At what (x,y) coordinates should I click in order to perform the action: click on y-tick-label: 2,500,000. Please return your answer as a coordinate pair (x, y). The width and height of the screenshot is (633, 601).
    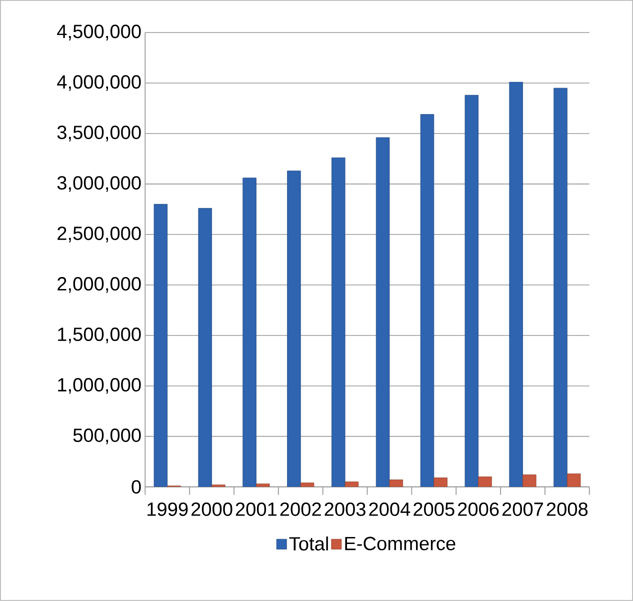
    Looking at the image, I should click on (99, 234).